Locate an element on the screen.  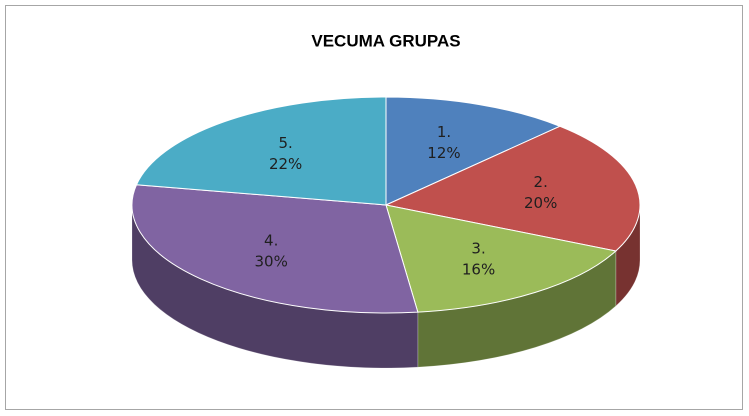
slice-category: 4. is located at coordinates (271, 240).